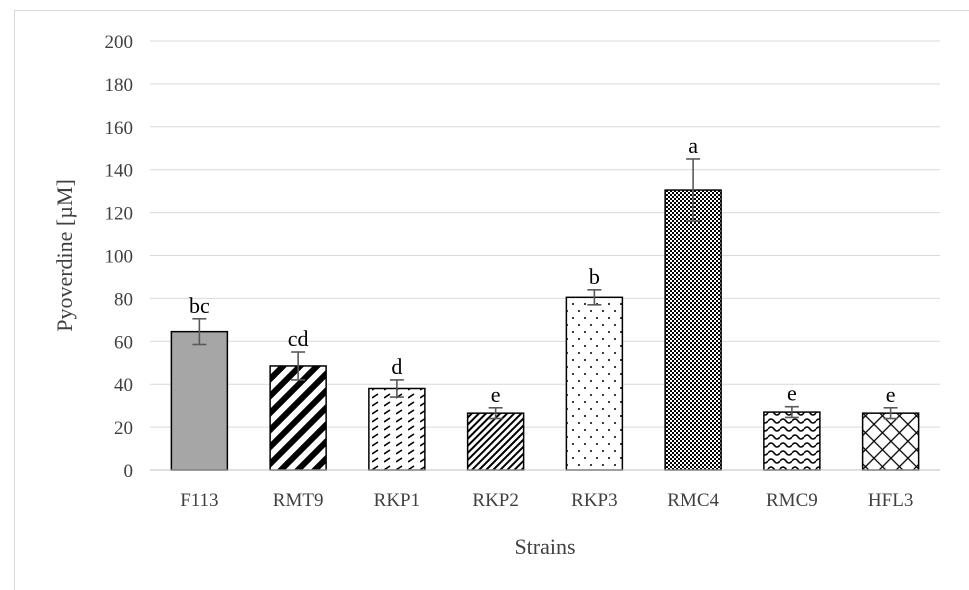 This screenshot has height=590, width=969. Describe the element at coordinates (544, 546) in the screenshot. I see `x-axis-title: Strains` at that location.